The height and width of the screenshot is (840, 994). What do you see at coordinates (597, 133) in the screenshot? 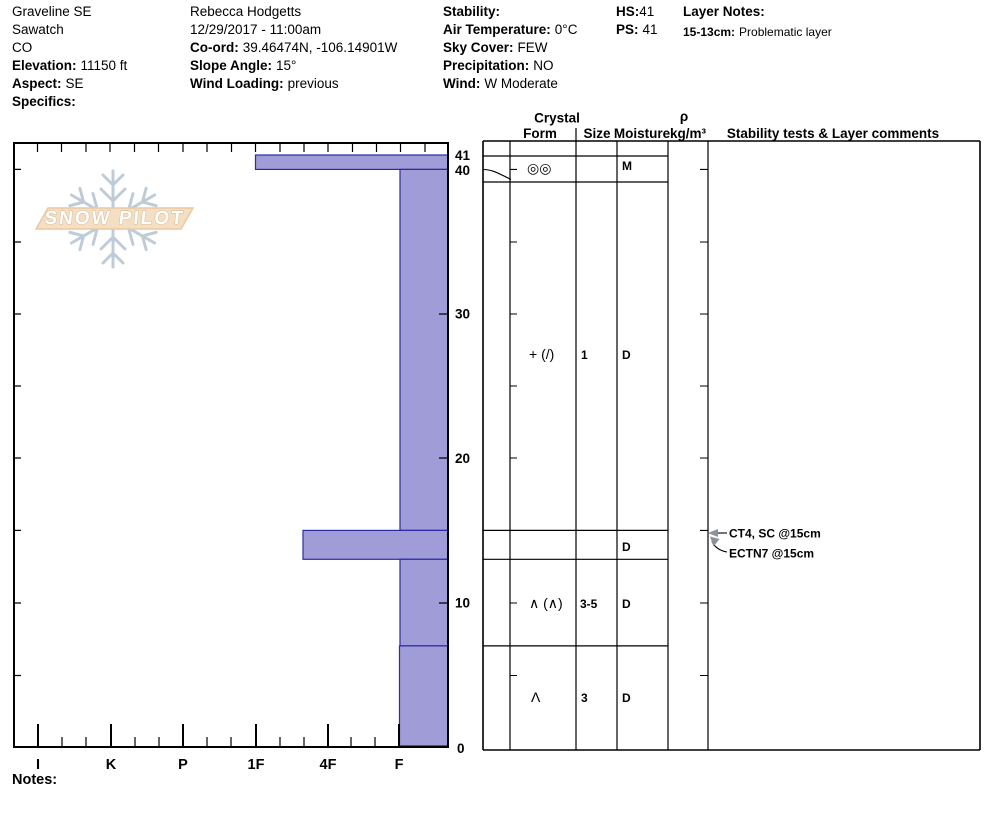
I see `header-size: Size` at bounding box center [597, 133].